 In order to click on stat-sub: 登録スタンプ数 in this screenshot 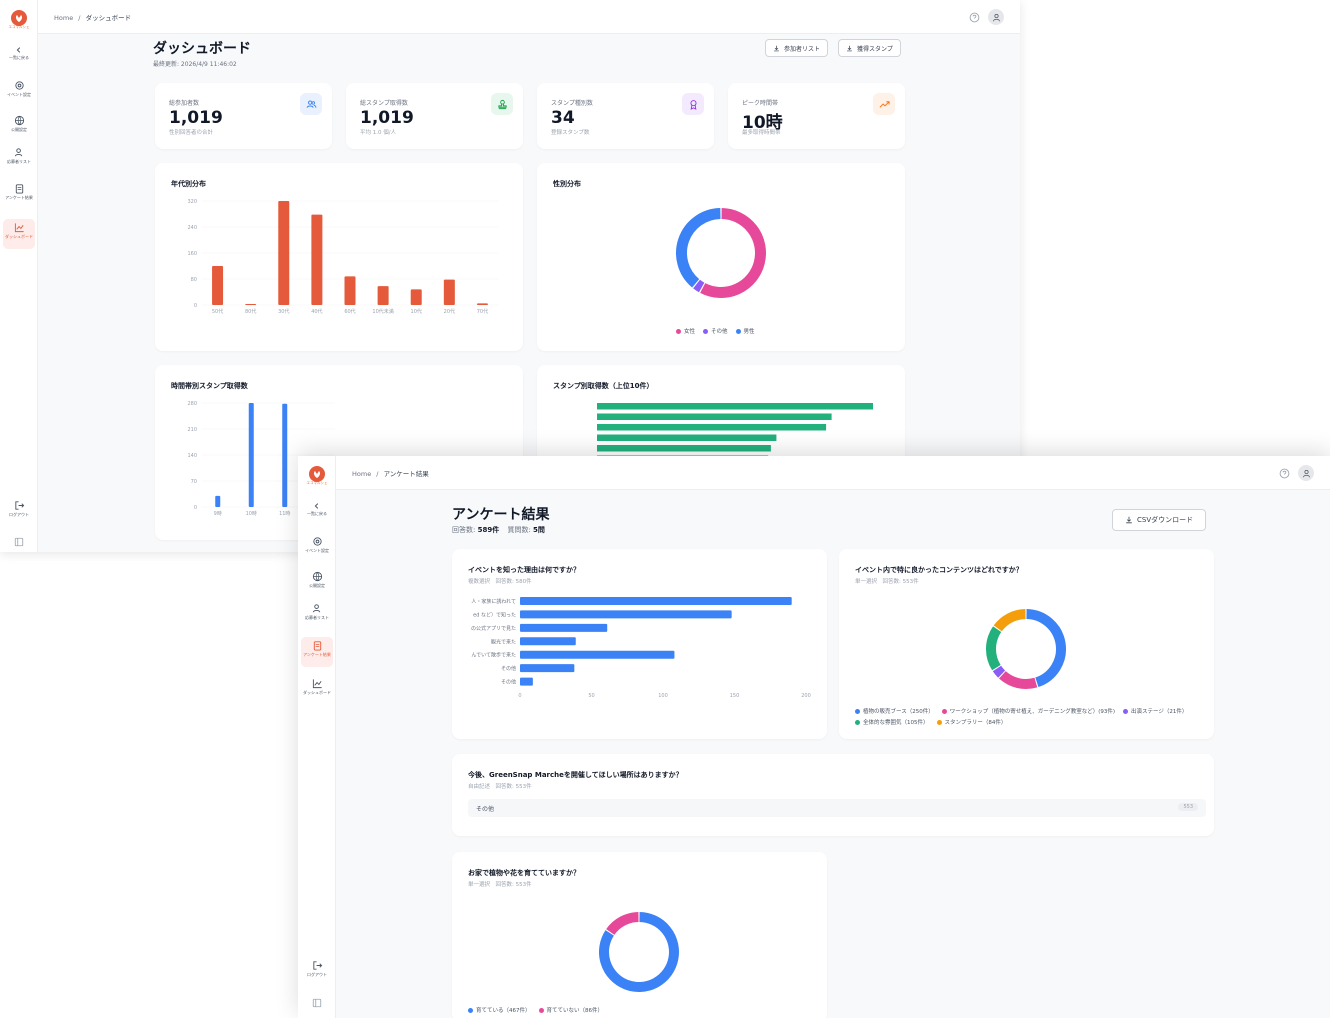, I will do `click(570, 133)`.